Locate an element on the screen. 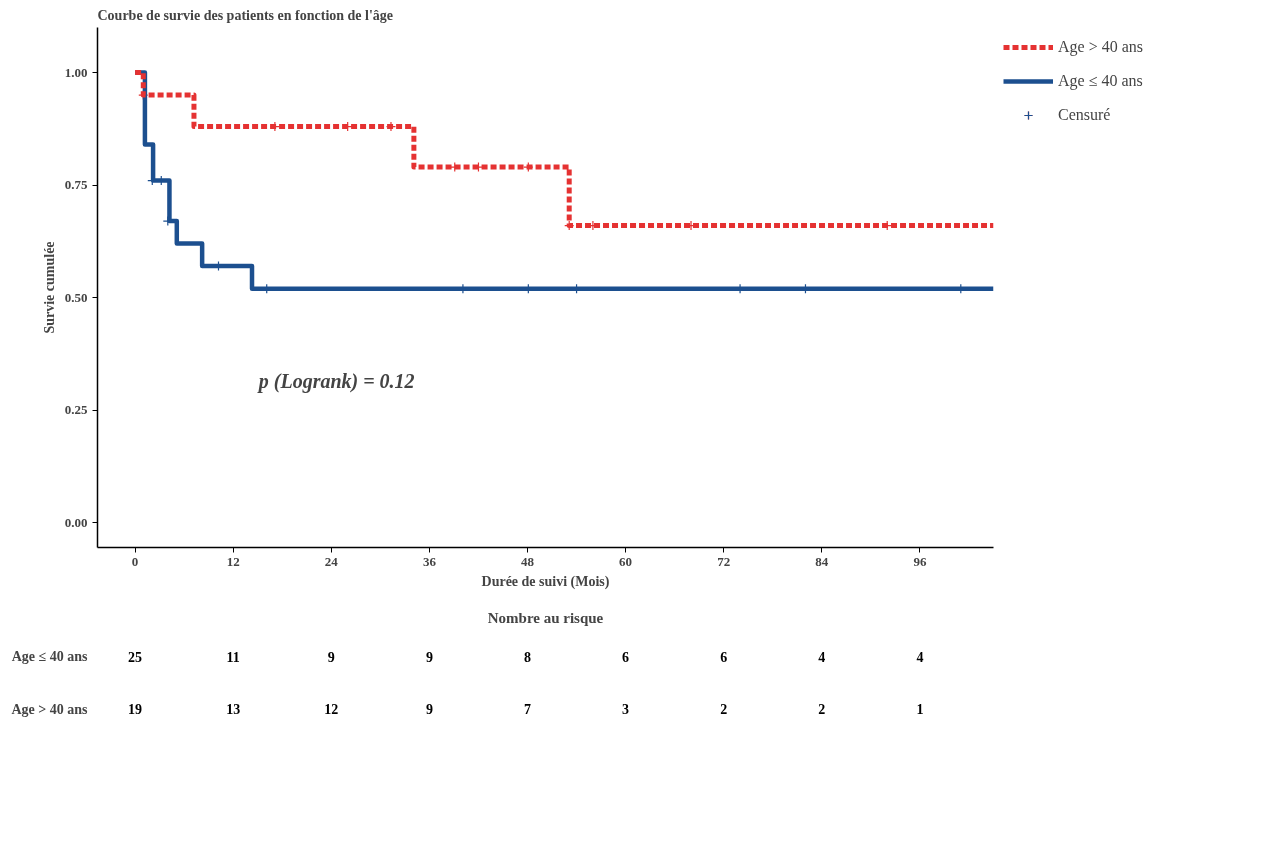 This screenshot has height=843, width=1269. text: 7 is located at coordinates (528, 710).